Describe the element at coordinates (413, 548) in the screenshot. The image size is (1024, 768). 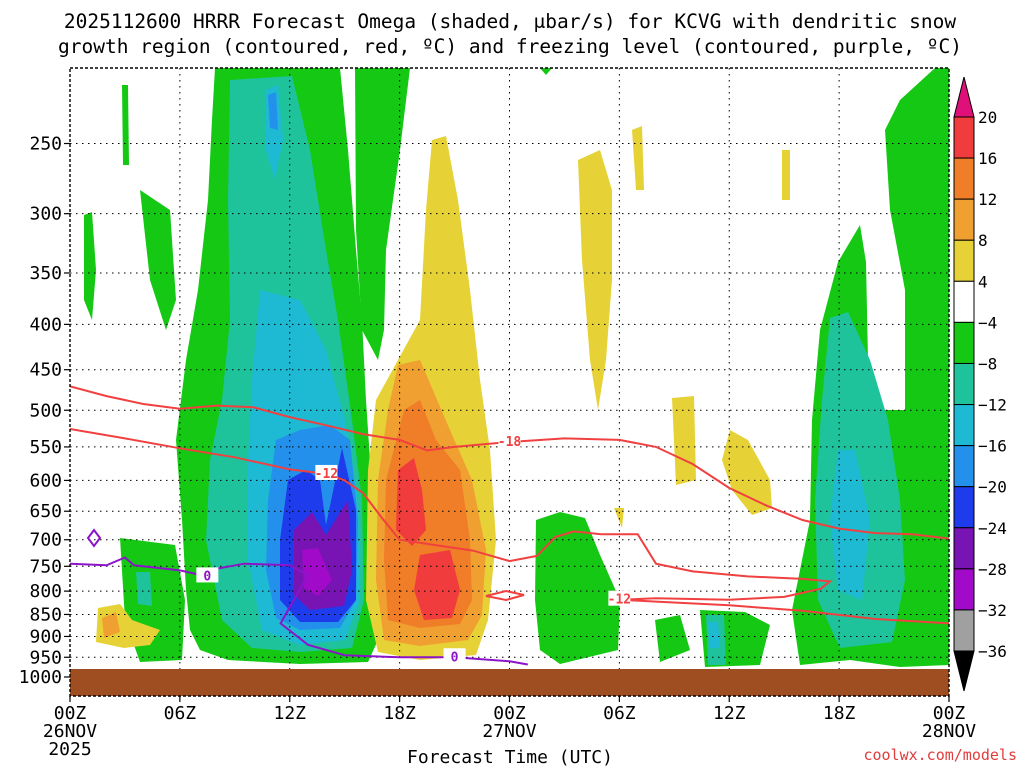
I see `contour-labels: -18 -12 -12 0 0` at that location.